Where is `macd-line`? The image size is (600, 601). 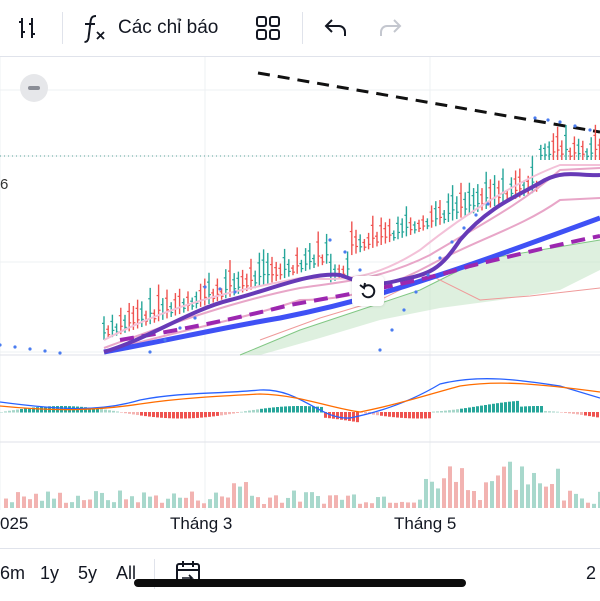 macd-line is located at coordinates (300, 398).